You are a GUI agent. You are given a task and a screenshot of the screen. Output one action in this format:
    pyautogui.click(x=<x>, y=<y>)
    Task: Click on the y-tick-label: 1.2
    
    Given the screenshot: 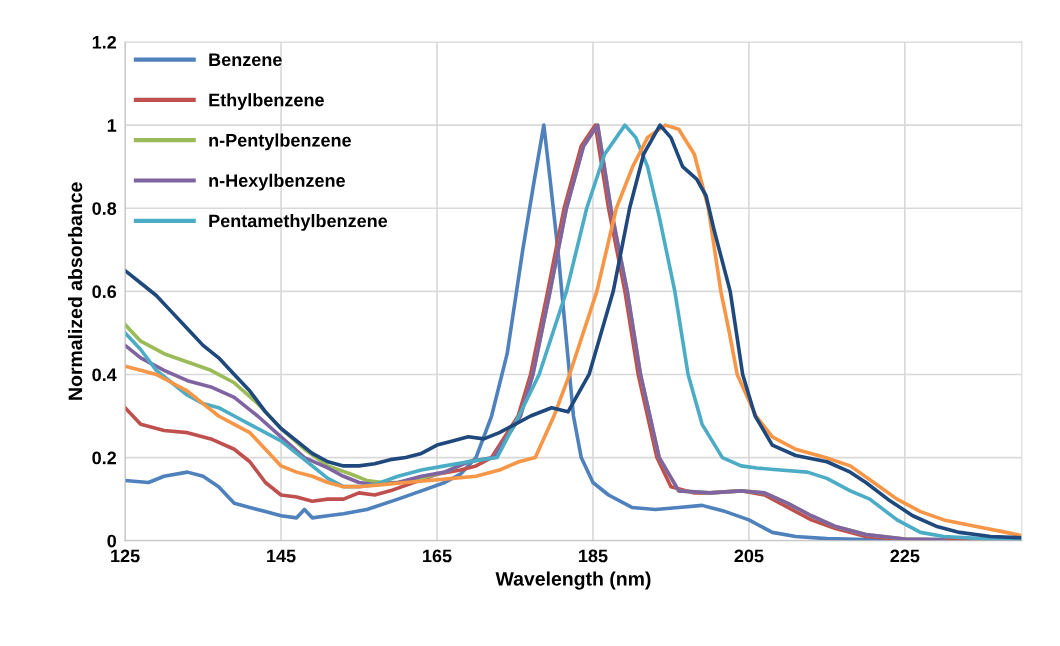 What is the action you would take?
    pyautogui.click(x=104, y=42)
    